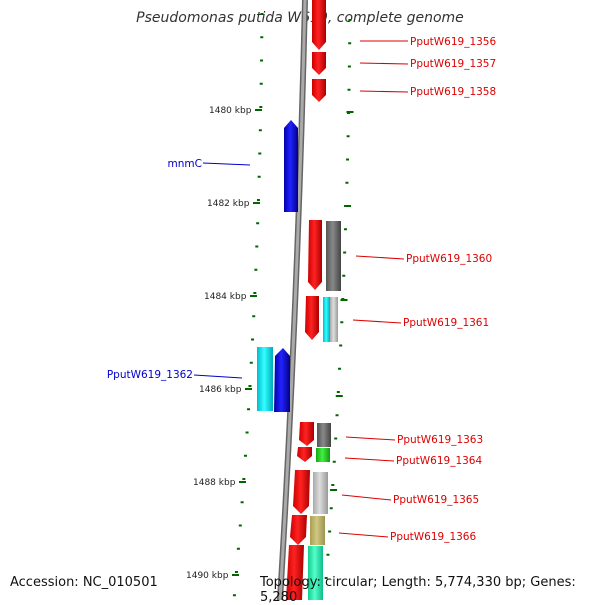 Image resolution: width=600 pixels, height=605 pixels. I want to click on gene-mnmC, so click(291, 166).